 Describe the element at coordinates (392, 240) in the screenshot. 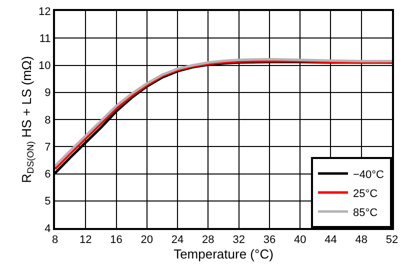

I see `x-tick-label: 52` at that location.